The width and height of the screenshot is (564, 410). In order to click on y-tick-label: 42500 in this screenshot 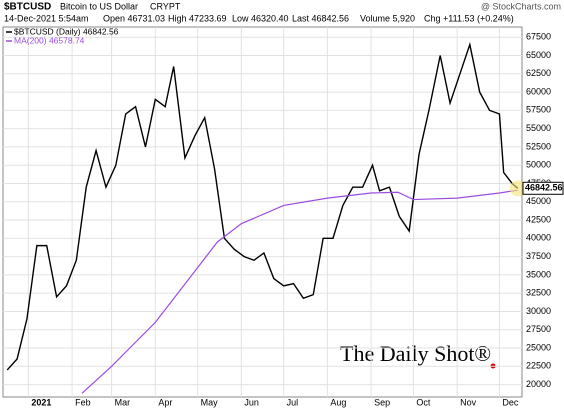, I will do `click(538, 219)`.